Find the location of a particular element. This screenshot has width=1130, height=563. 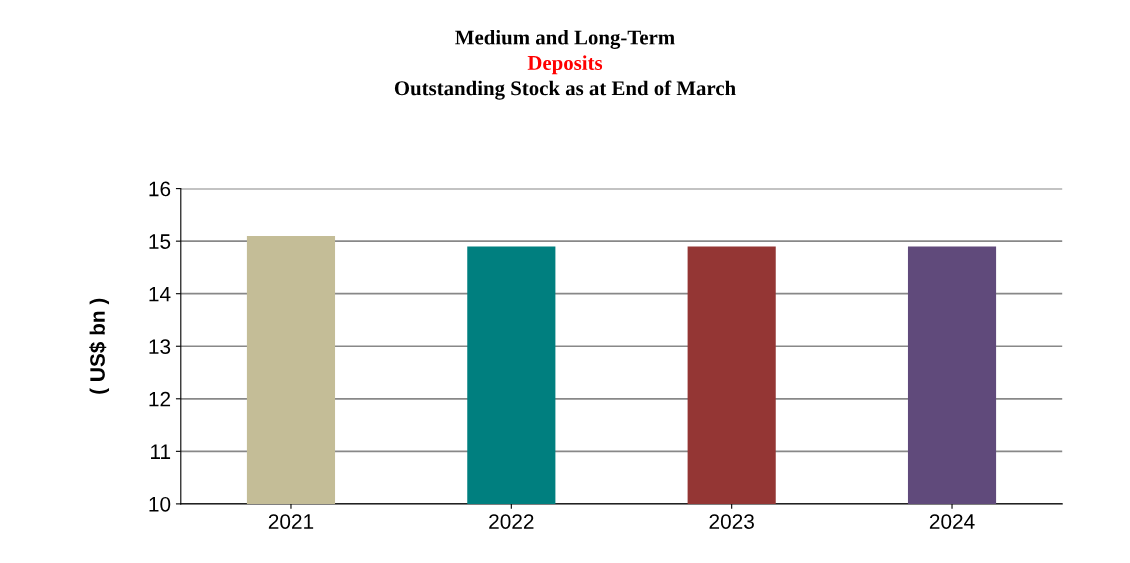

y-tick-label: 12 is located at coordinates (160, 399).